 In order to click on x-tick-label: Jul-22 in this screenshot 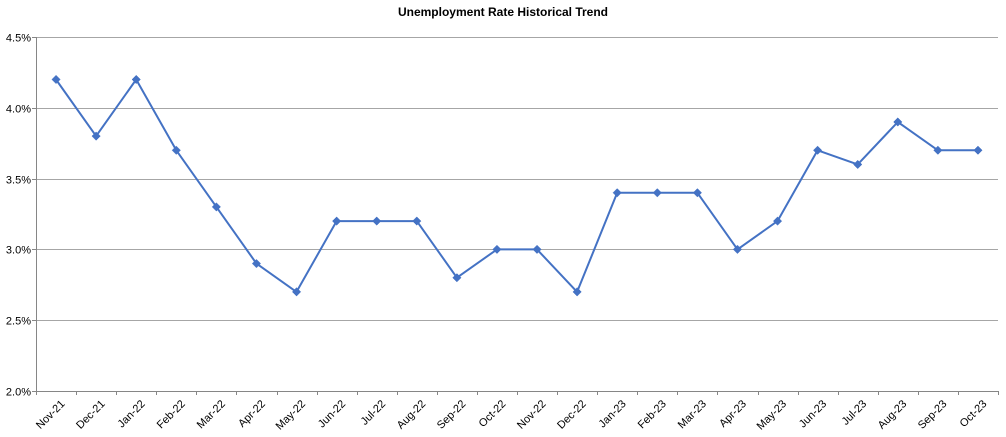, I will do `click(374, 413)`.